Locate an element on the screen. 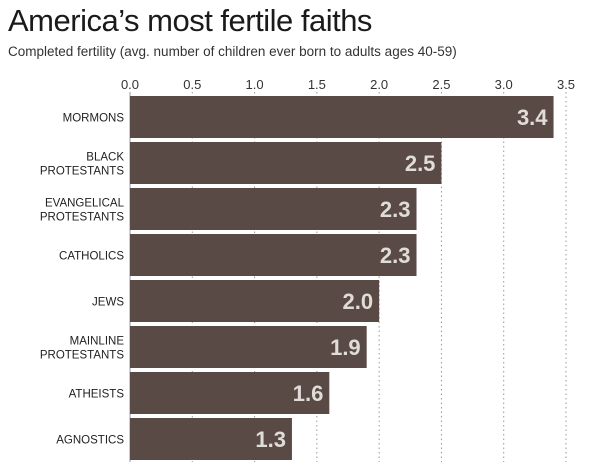 The height and width of the screenshot is (469, 593). category-label: JEWS is located at coordinates (108, 303).